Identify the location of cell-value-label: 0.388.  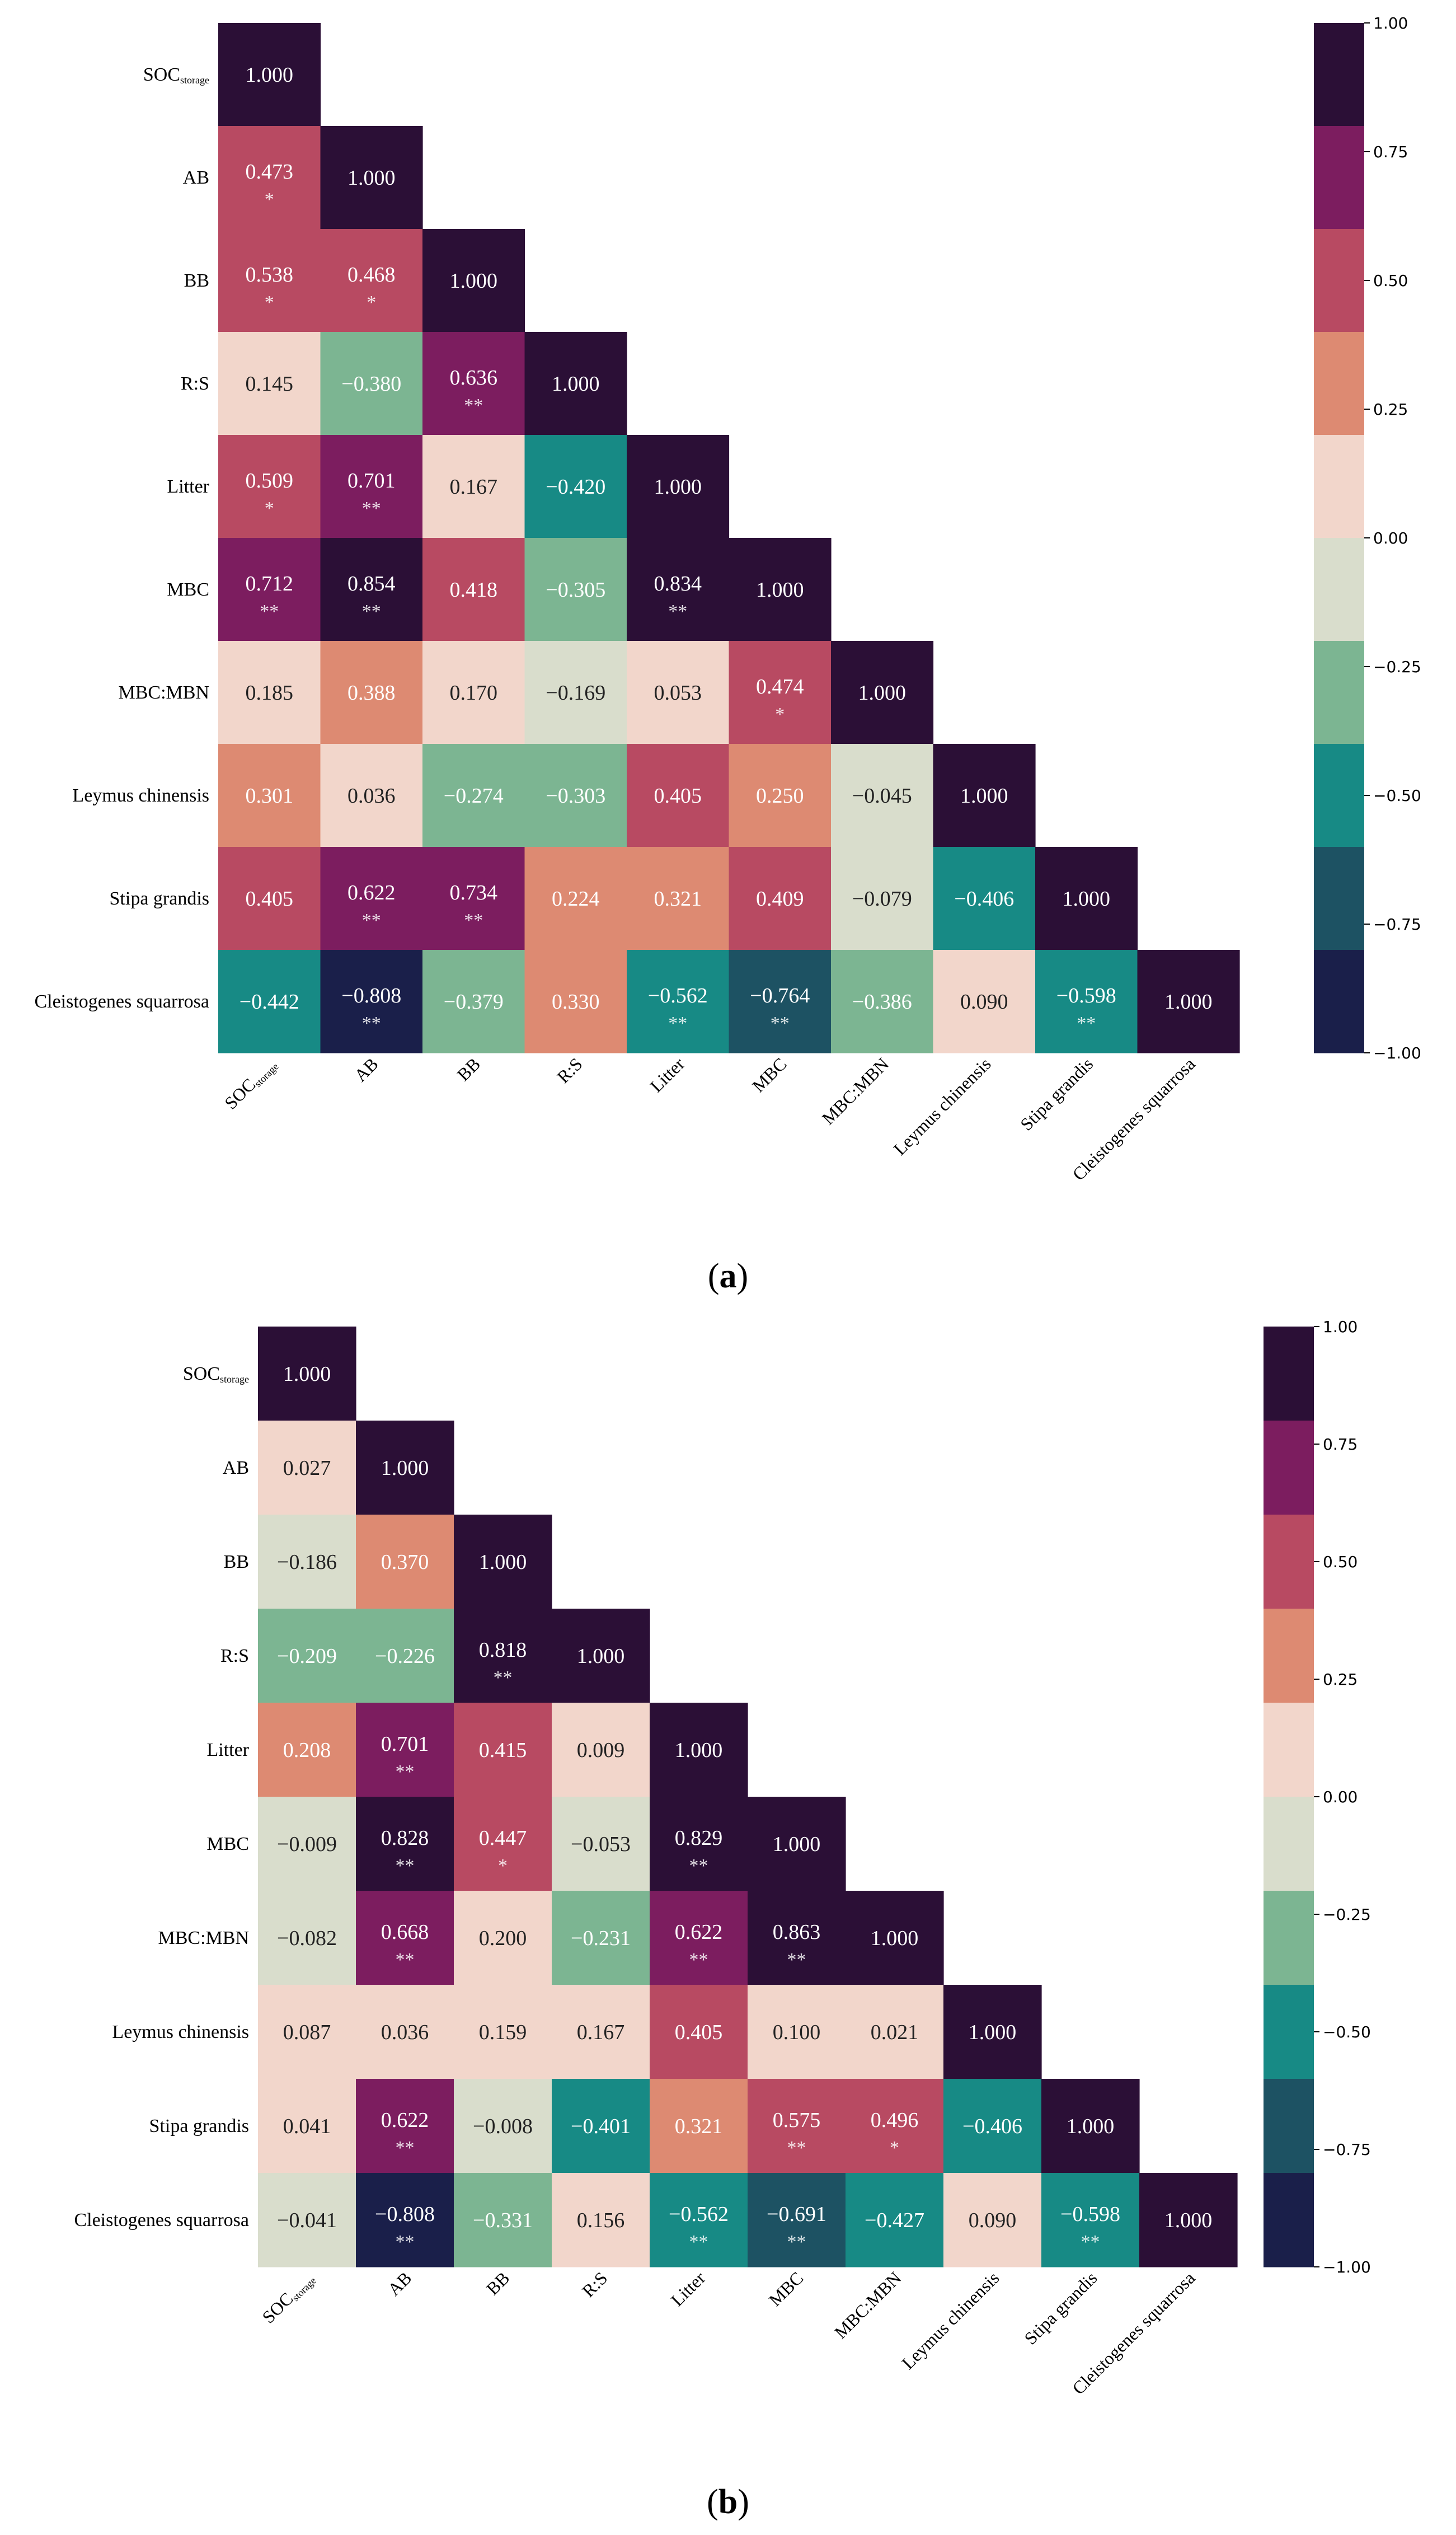
(371, 693).